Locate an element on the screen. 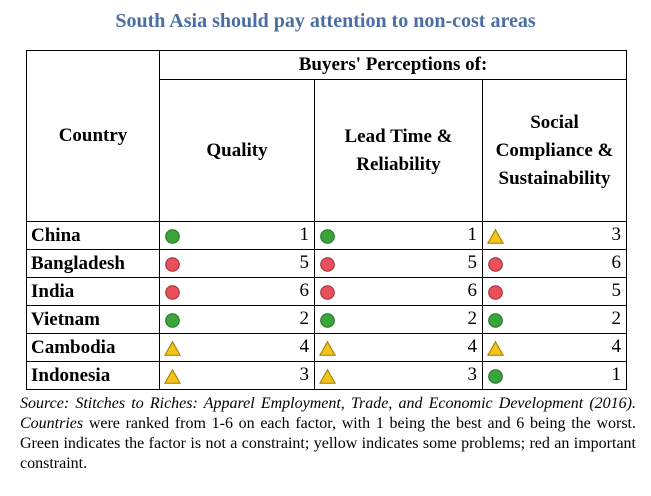 The width and height of the screenshot is (651, 496). country-name: Vietnam is located at coordinates (93, 319).